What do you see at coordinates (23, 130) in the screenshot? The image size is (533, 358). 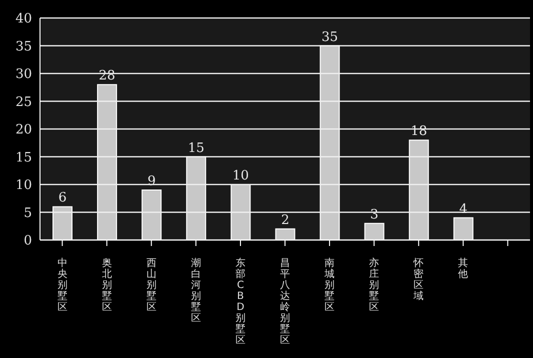 I see `y-tick-label: 20` at bounding box center [23, 130].